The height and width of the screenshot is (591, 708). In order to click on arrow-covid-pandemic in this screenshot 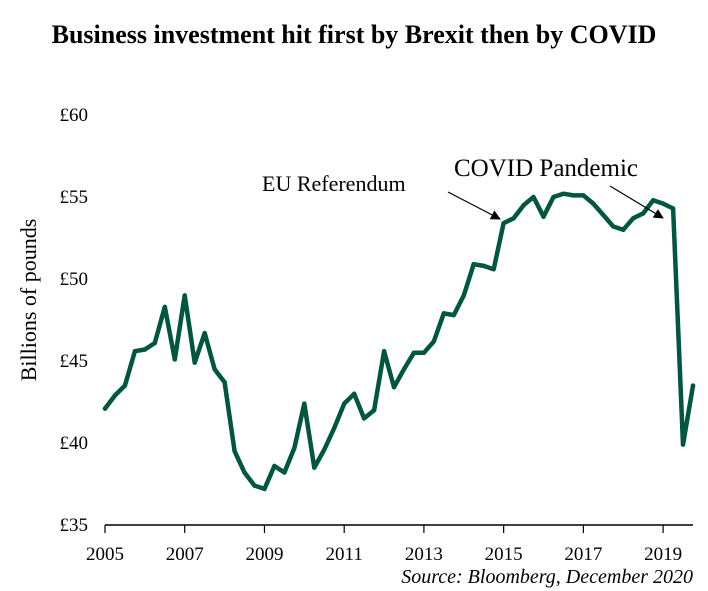, I will do `click(636, 202)`.